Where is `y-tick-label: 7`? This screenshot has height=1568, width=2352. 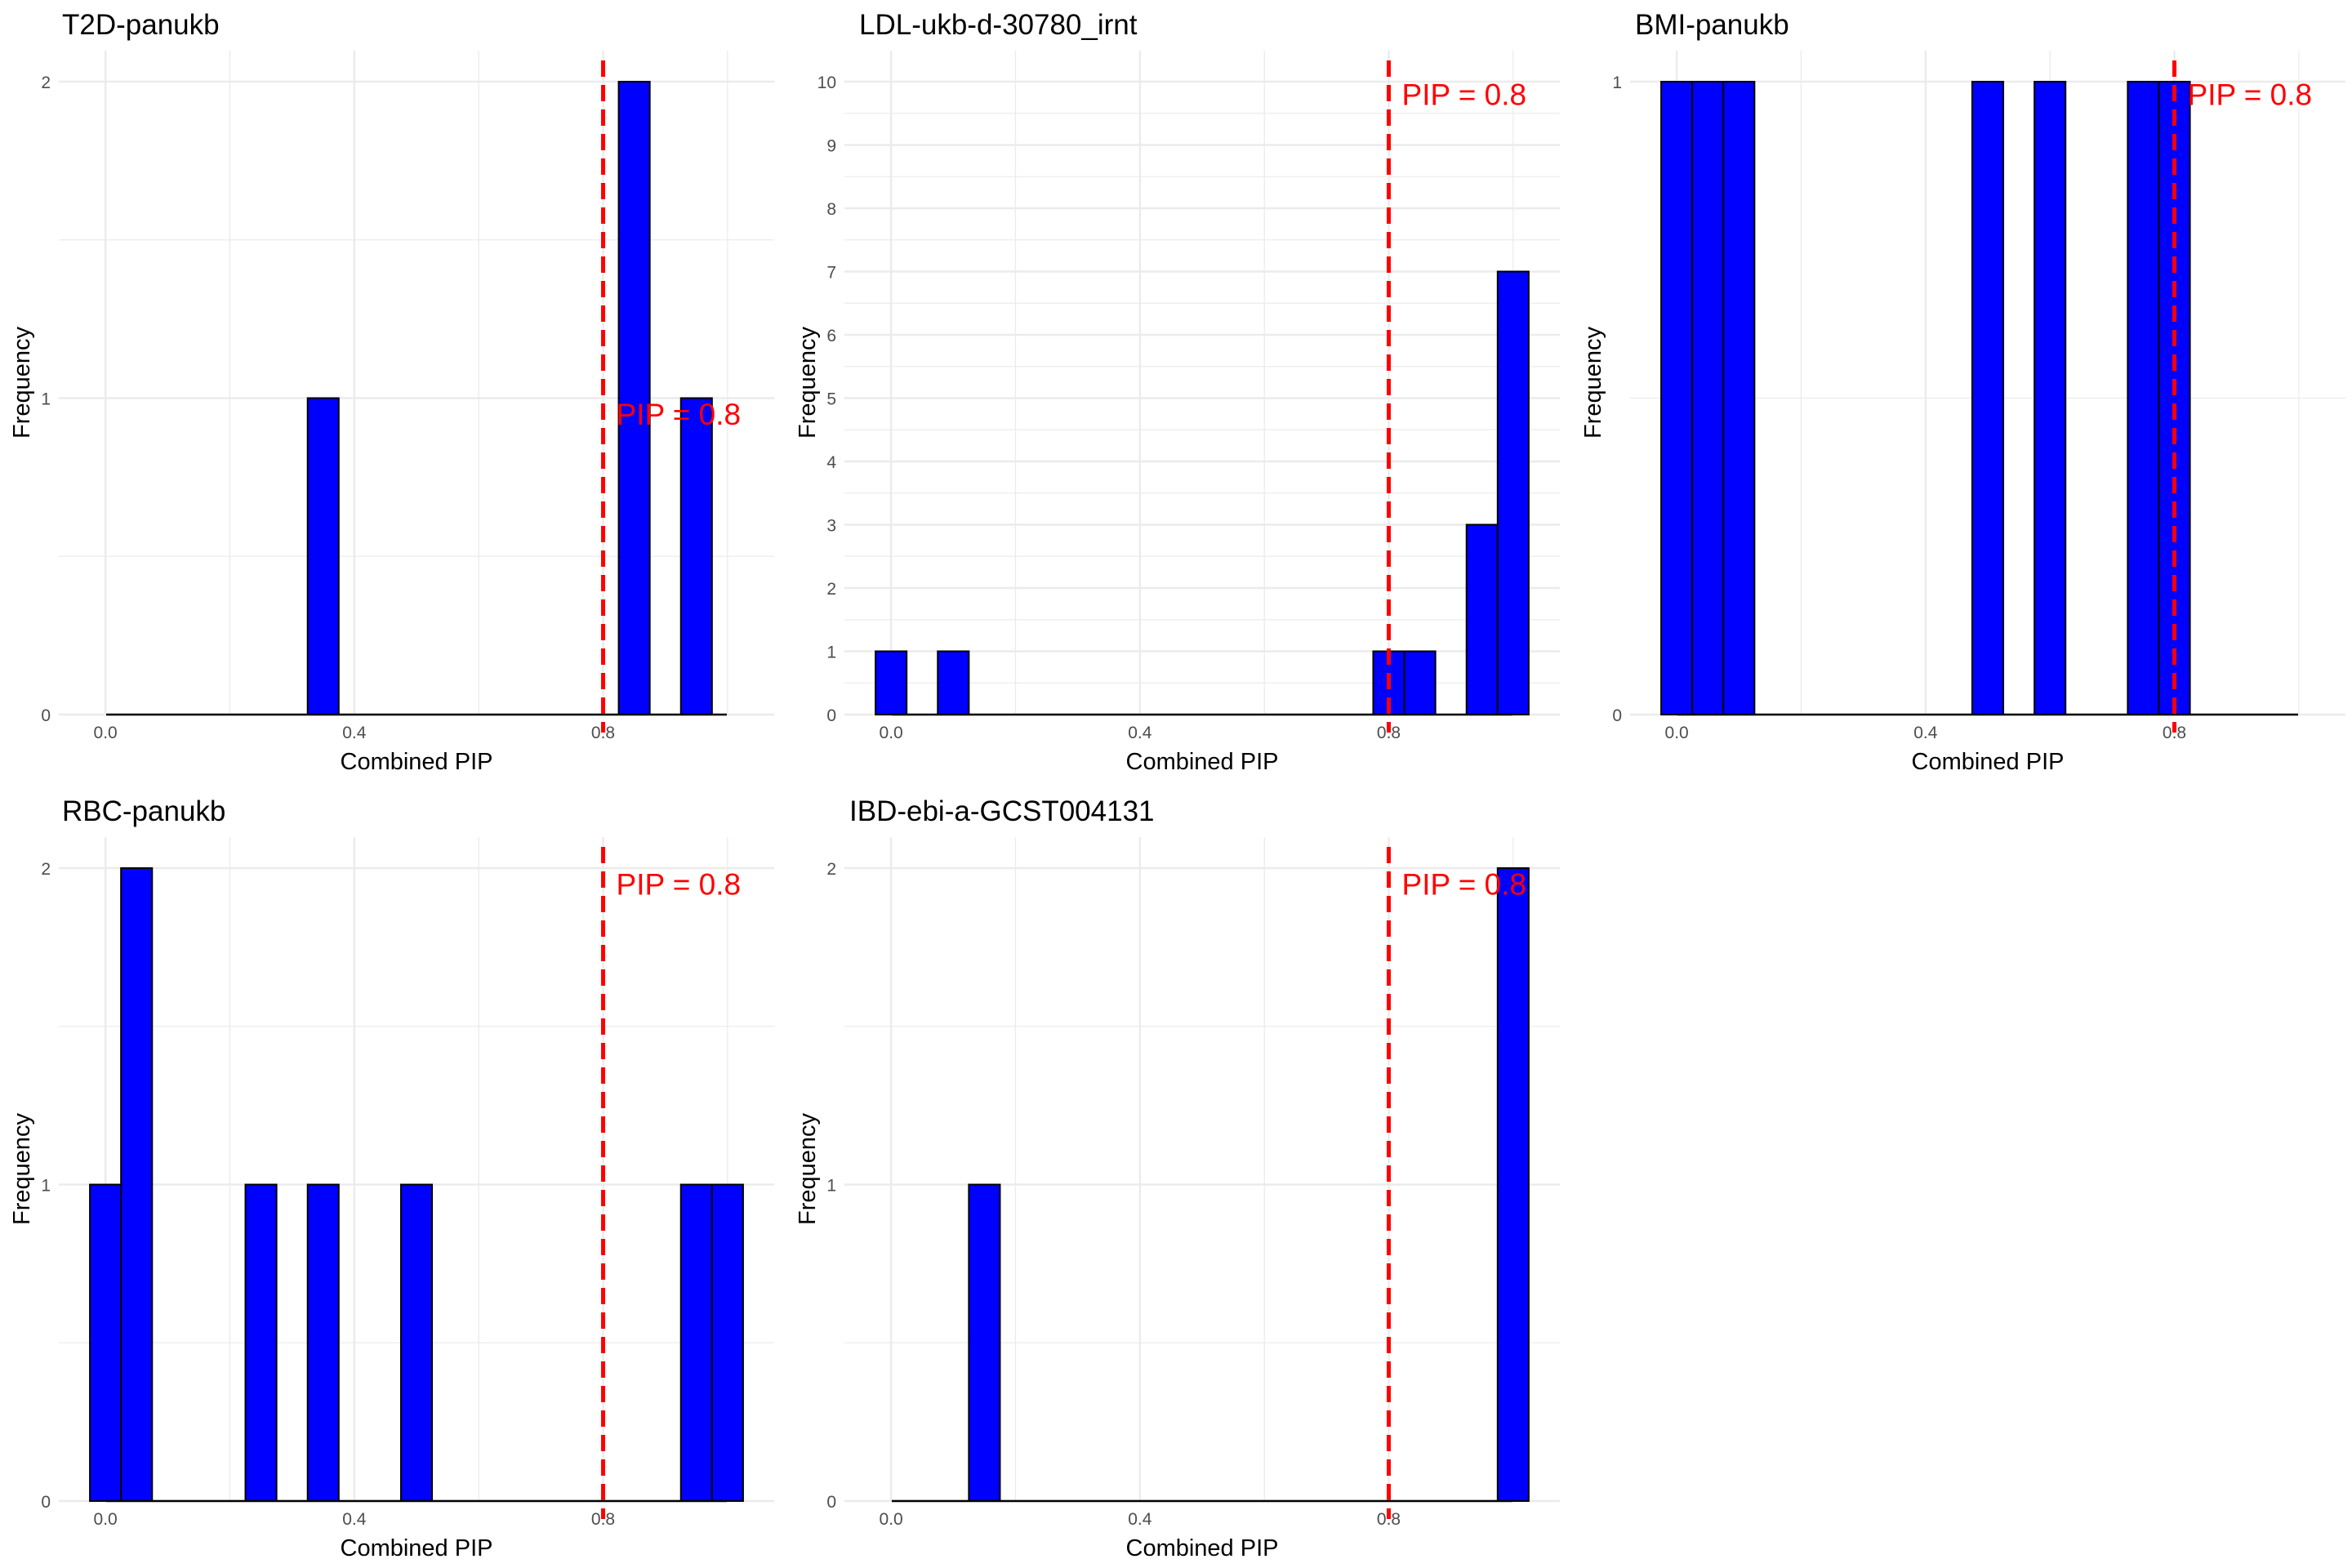 y-tick-label: 7 is located at coordinates (831, 273).